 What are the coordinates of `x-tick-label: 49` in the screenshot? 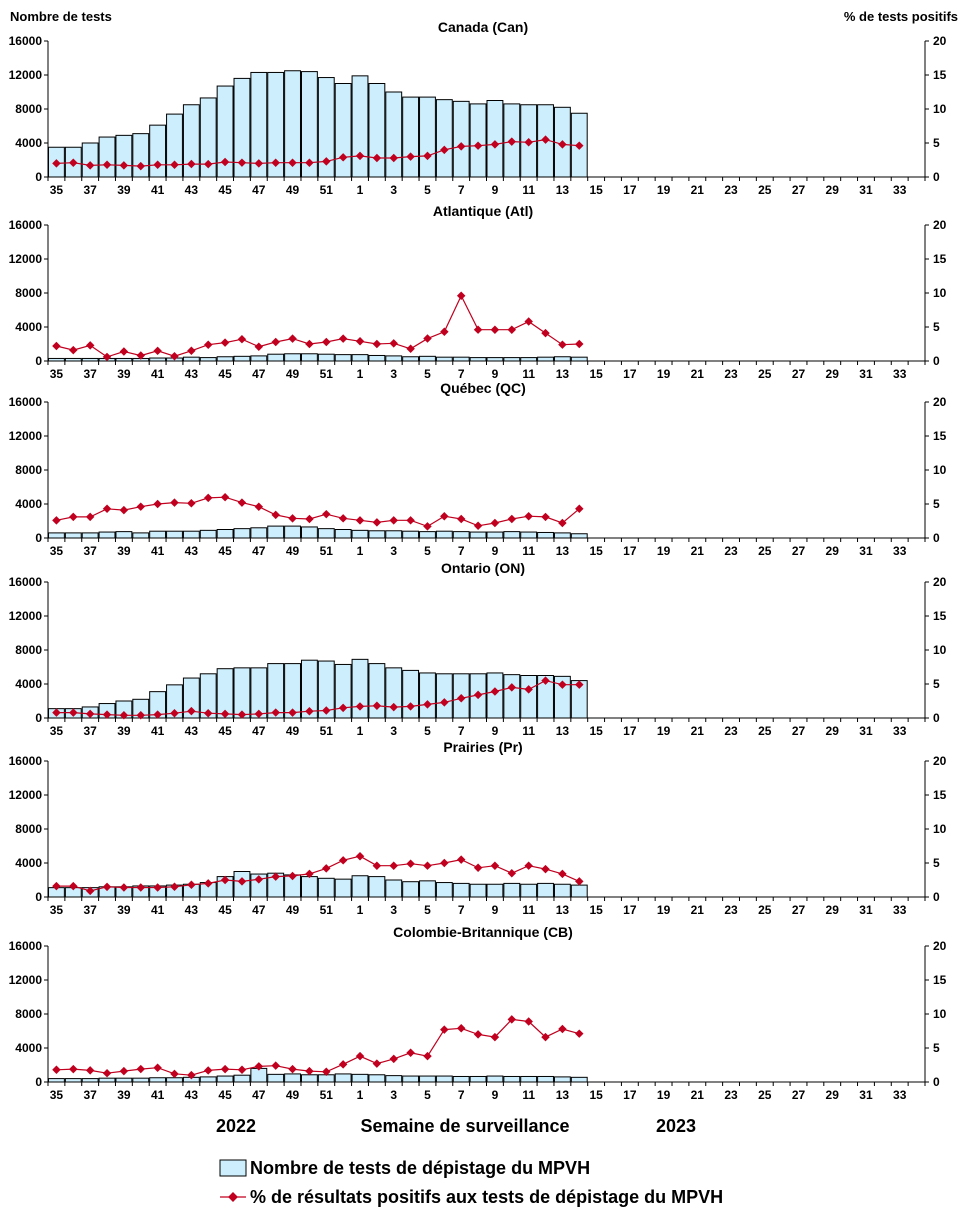 It's located at (293, 731).